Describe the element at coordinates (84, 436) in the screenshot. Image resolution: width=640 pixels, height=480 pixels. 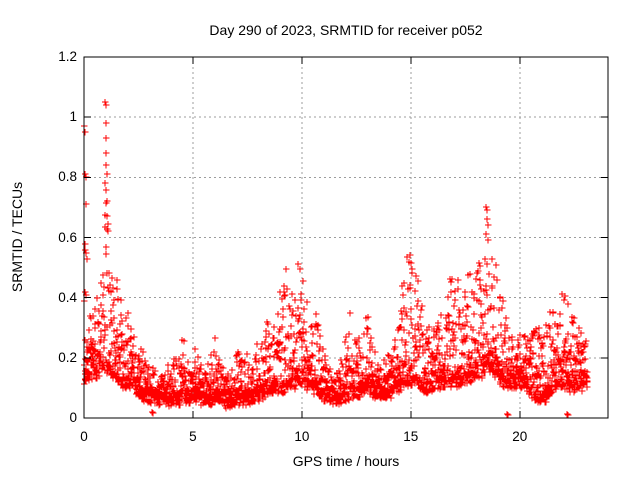
I see `x-tick-label: 0` at that location.